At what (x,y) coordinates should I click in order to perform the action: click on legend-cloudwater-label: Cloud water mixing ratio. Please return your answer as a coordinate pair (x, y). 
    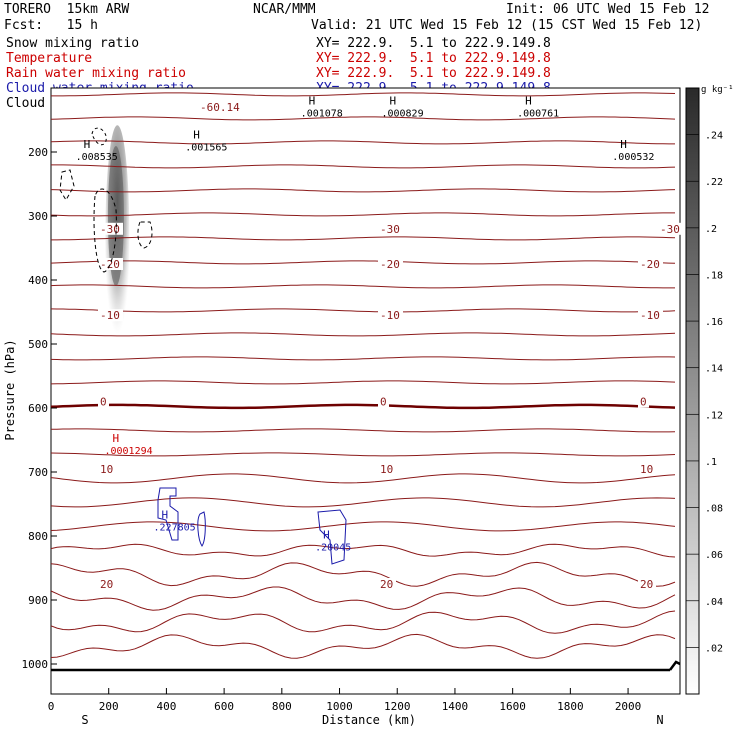
    Looking at the image, I should click on (100, 88).